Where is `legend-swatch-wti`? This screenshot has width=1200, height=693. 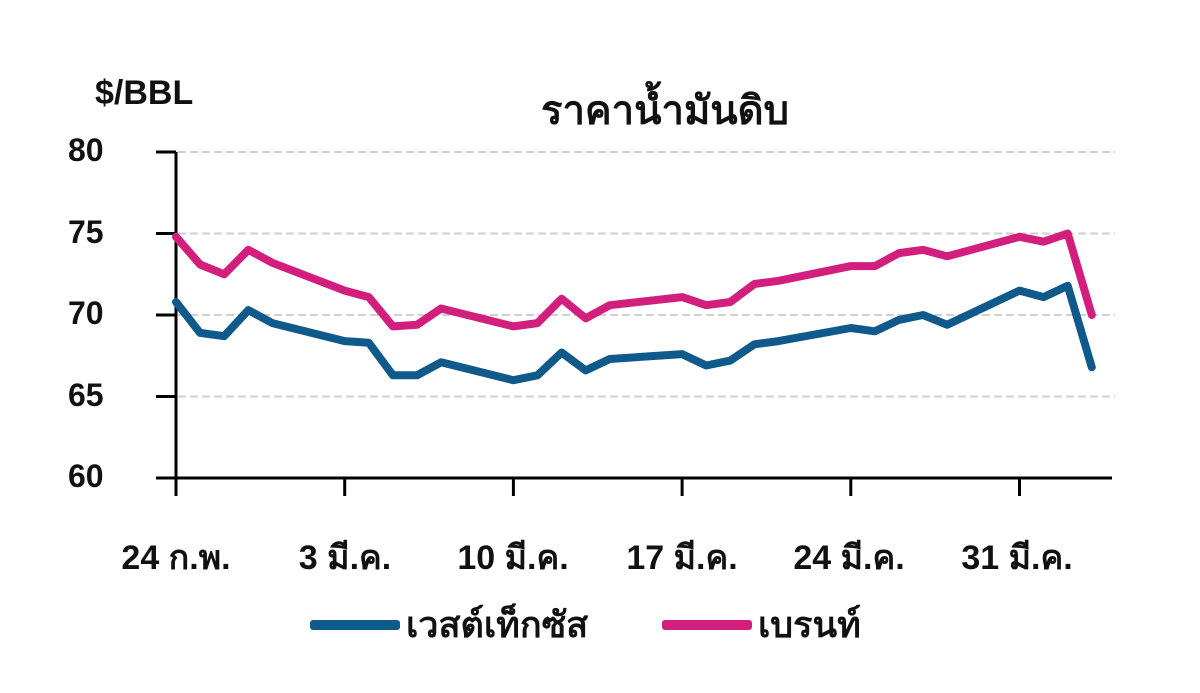
legend-swatch-wti is located at coordinates (355, 624).